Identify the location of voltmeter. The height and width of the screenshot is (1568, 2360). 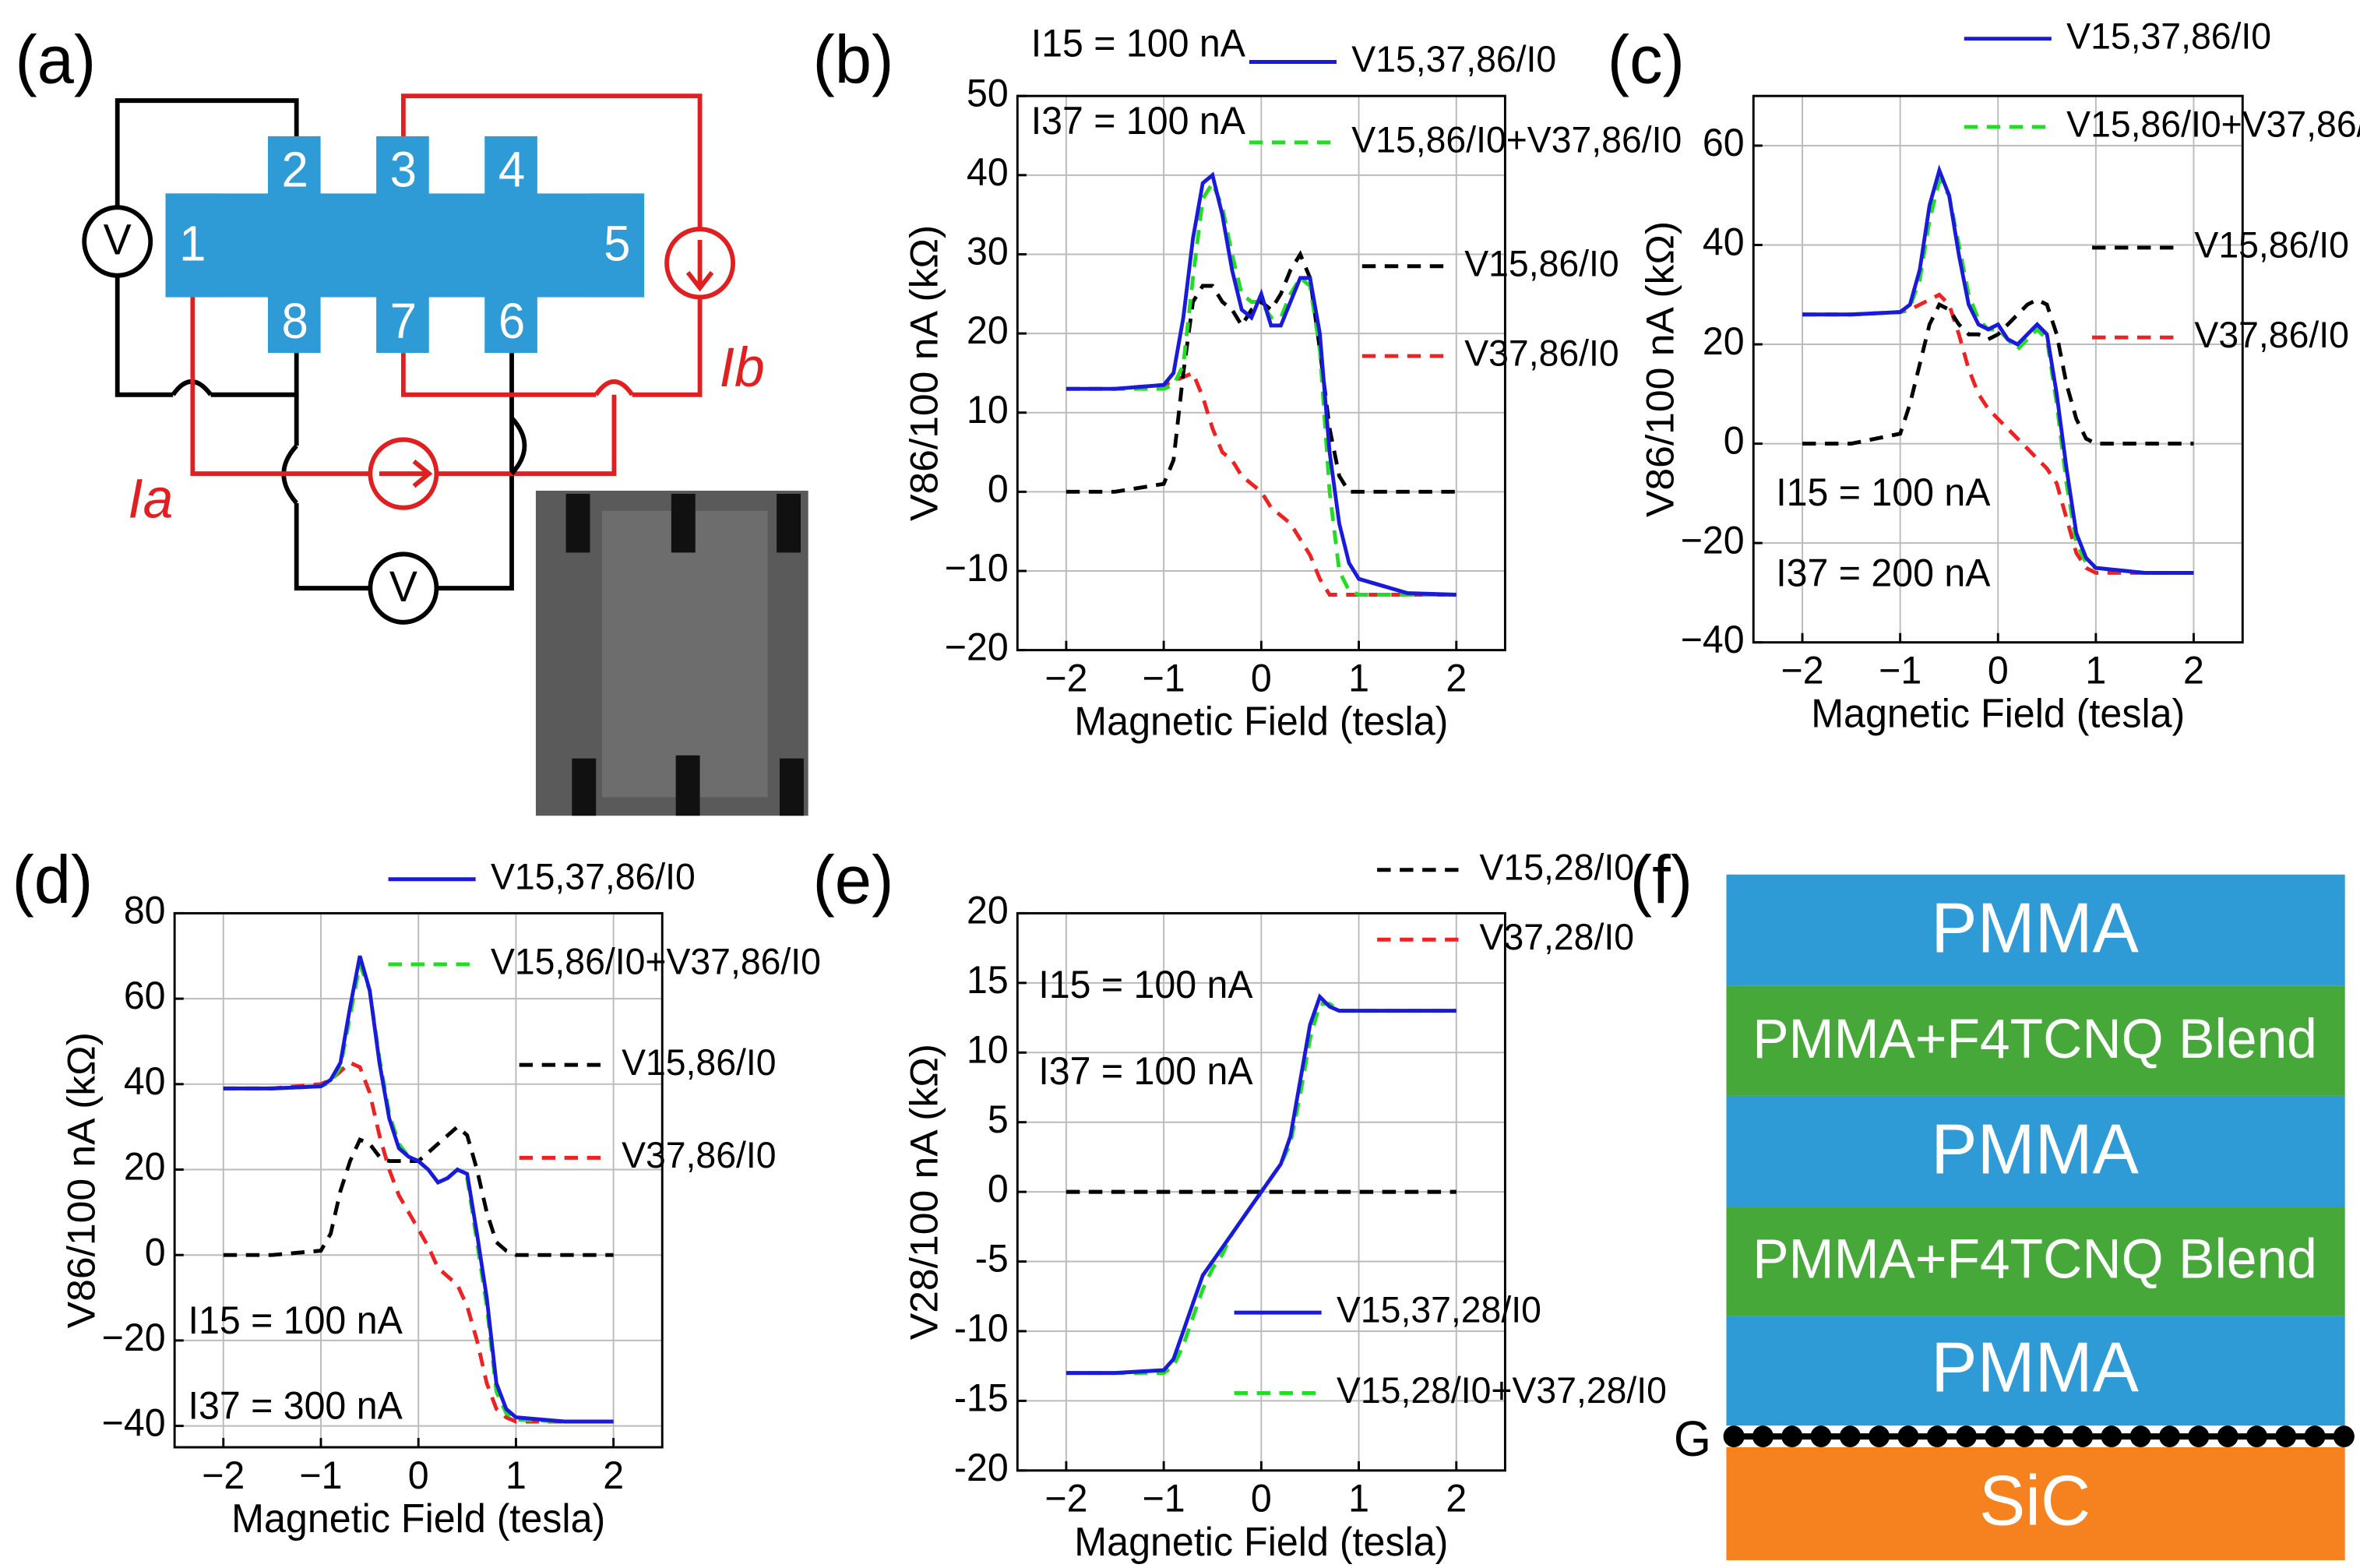
(403, 588).